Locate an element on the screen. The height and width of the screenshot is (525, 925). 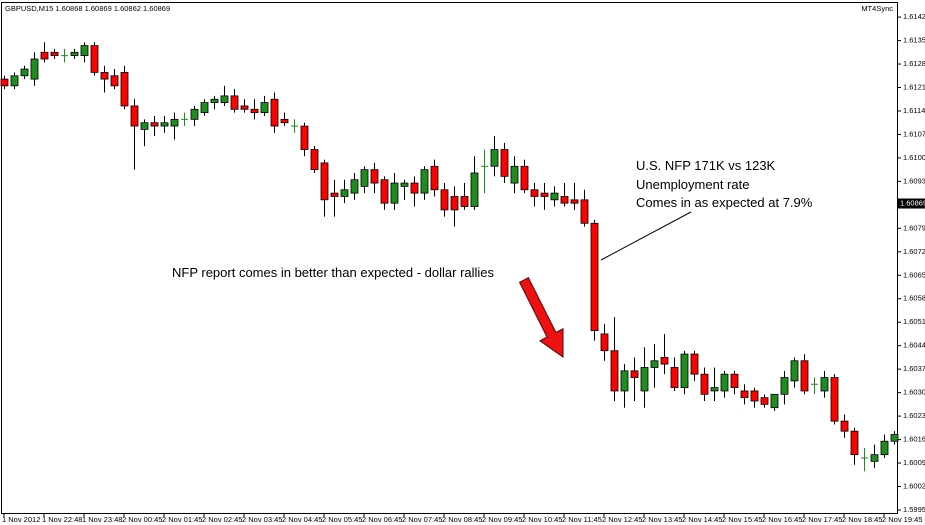
annotation: Comes in as expected at 7.9% is located at coordinates (724, 202).